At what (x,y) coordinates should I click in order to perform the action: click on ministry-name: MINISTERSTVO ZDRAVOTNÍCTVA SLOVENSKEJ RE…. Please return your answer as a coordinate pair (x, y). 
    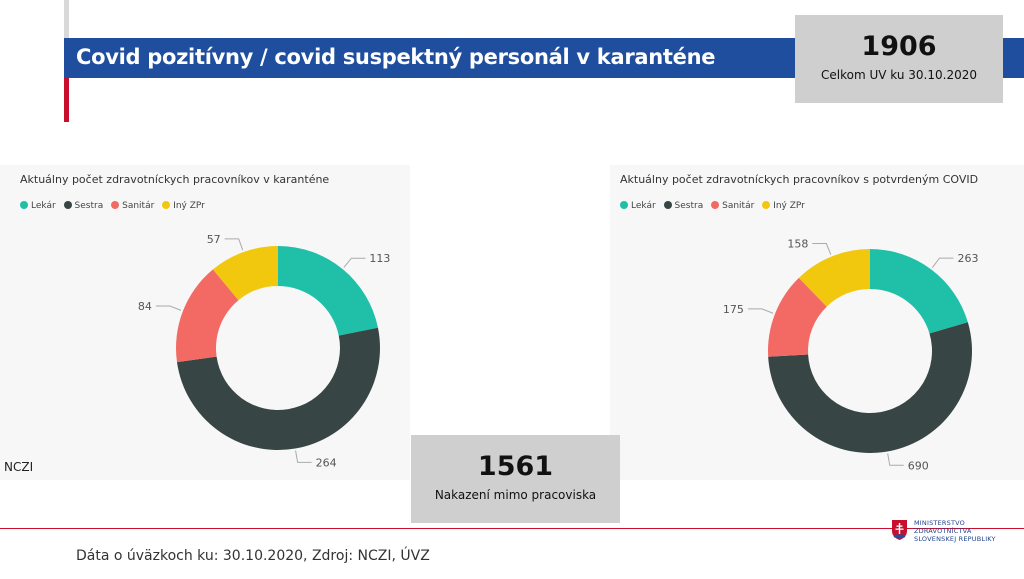
    Looking at the image, I should click on (955, 531).